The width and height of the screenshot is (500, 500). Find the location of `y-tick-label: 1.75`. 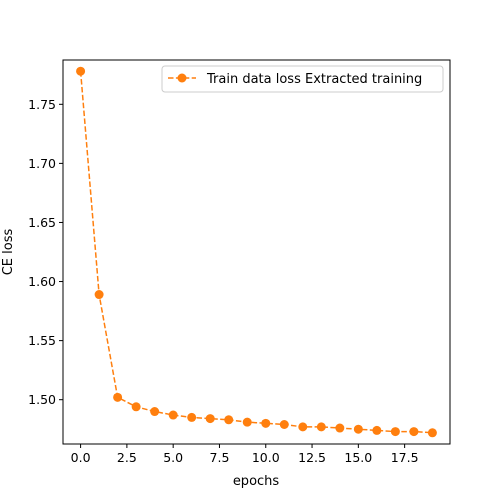

y-tick-label: 1.75 is located at coordinates (42, 104).